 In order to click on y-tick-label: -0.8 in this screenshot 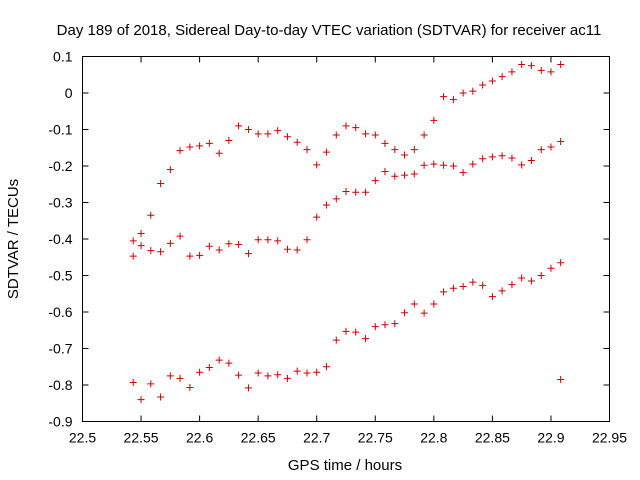, I will do `click(60, 385)`.